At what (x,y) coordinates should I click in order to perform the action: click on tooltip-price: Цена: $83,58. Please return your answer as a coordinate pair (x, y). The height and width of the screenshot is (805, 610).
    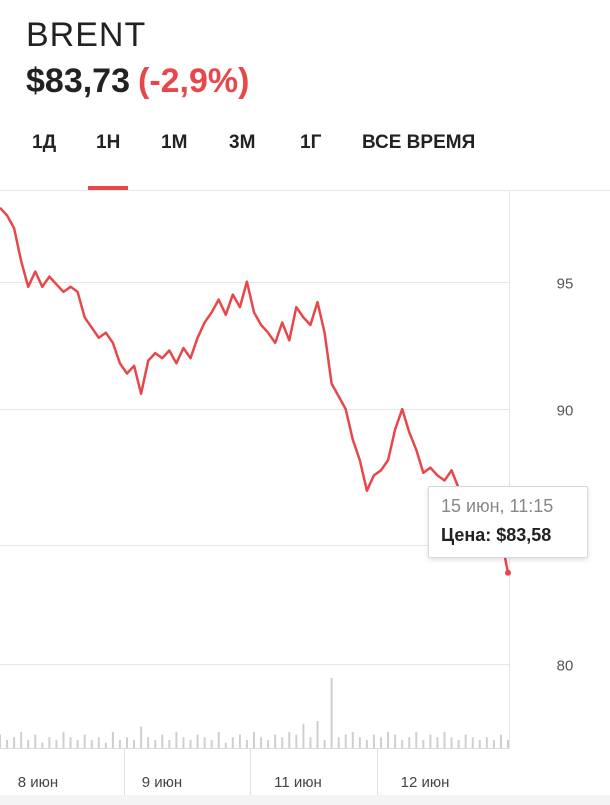
    Looking at the image, I should click on (496, 535).